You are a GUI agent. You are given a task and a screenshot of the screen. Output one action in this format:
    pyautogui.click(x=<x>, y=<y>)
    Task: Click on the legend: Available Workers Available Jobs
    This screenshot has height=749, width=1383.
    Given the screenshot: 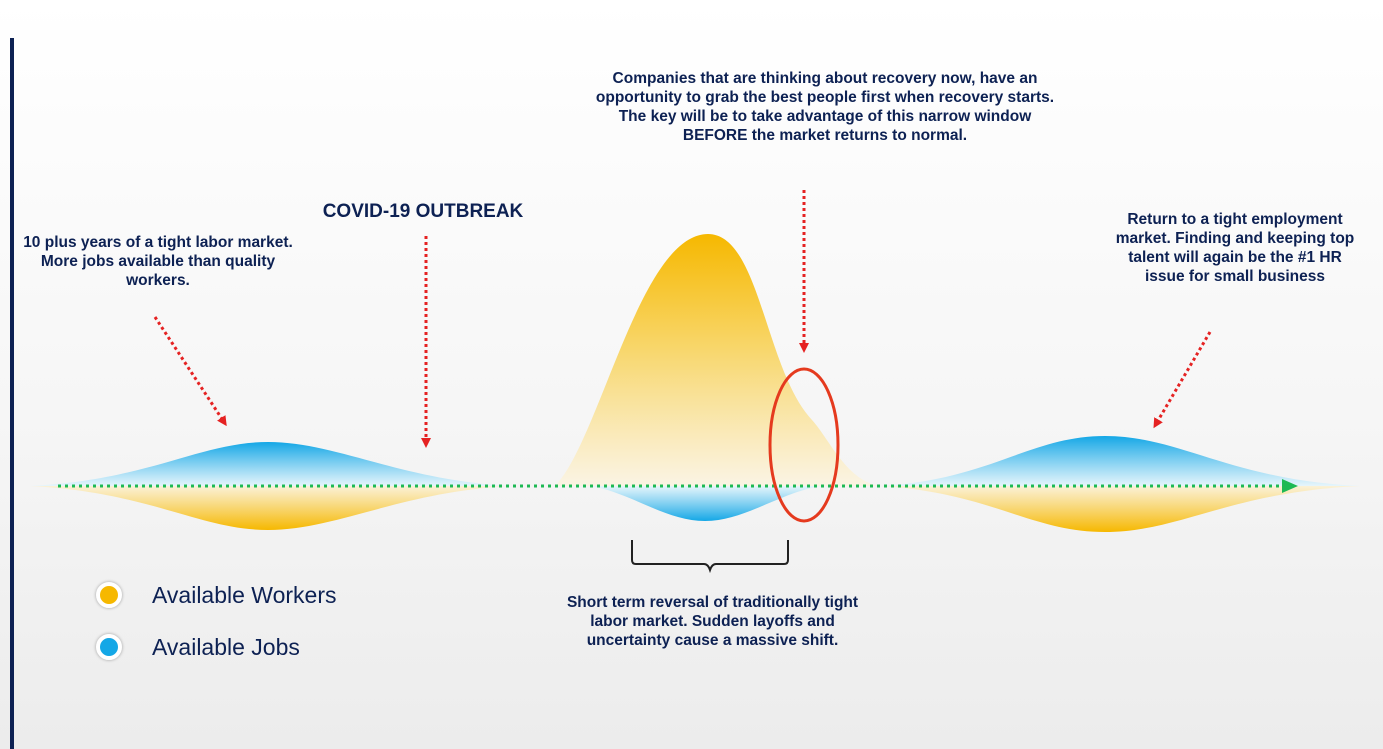 What is the action you would take?
    pyautogui.click(x=216, y=632)
    